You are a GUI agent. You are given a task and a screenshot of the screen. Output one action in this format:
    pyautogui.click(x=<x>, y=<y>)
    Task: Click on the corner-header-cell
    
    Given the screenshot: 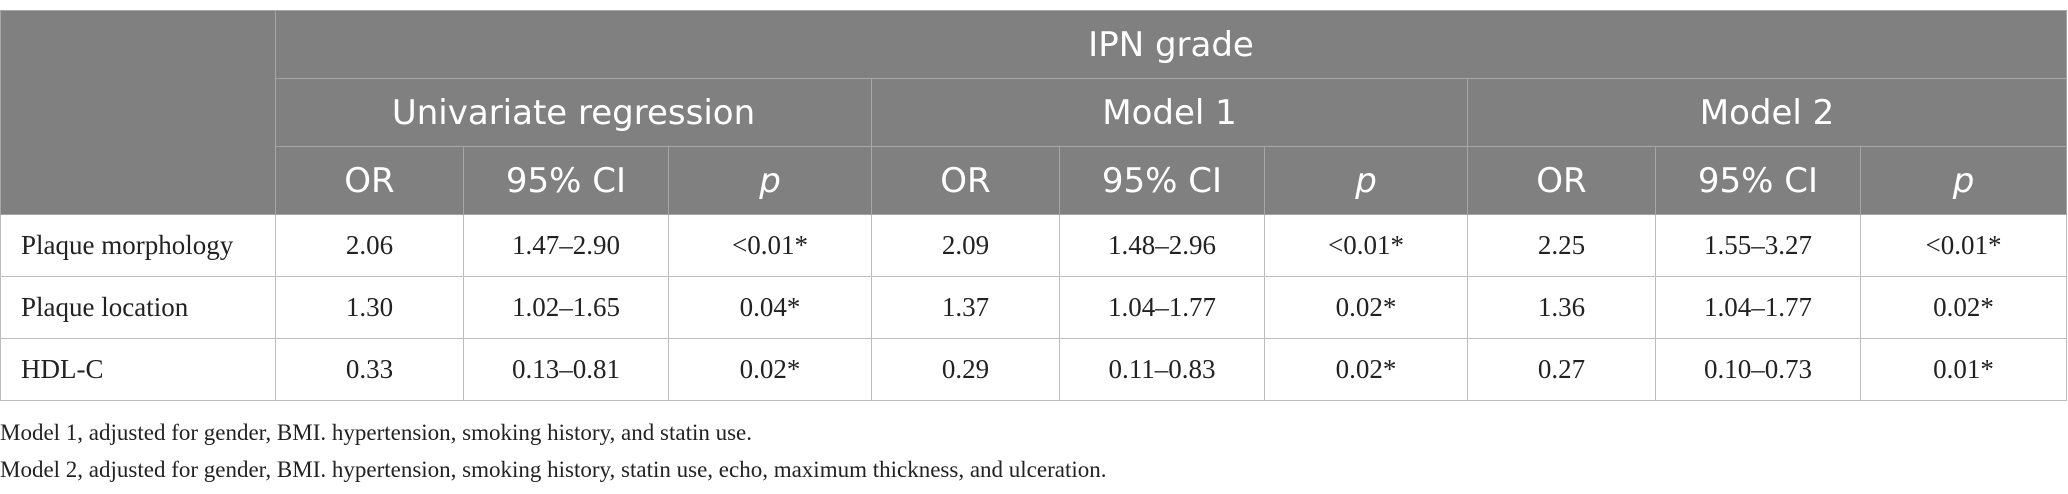 What is the action you would take?
    pyautogui.click(x=138, y=112)
    